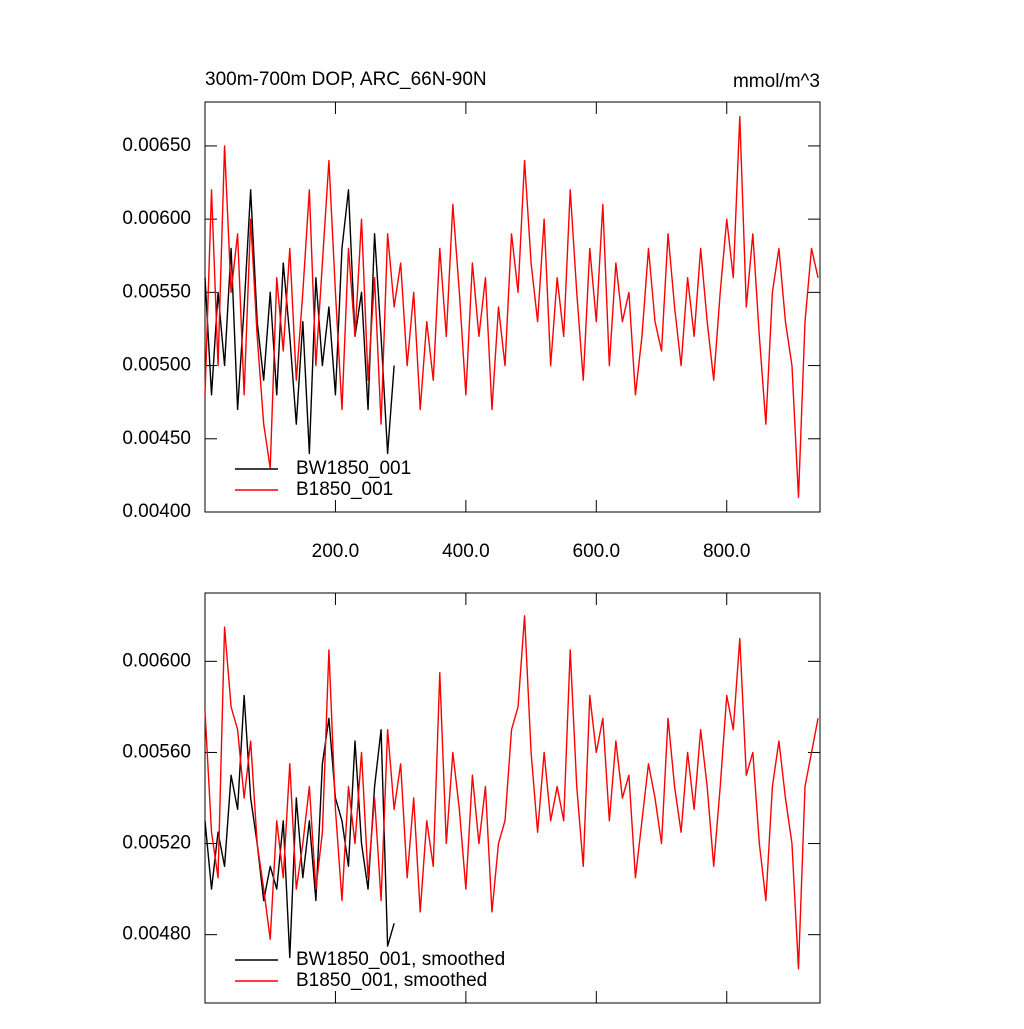 Image resolution: width=1024 pixels, height=1029 pixels. Describe the element at coordinates (156, 934) in the screenshot. I see `y-tick-label: 0.00480` at that location.